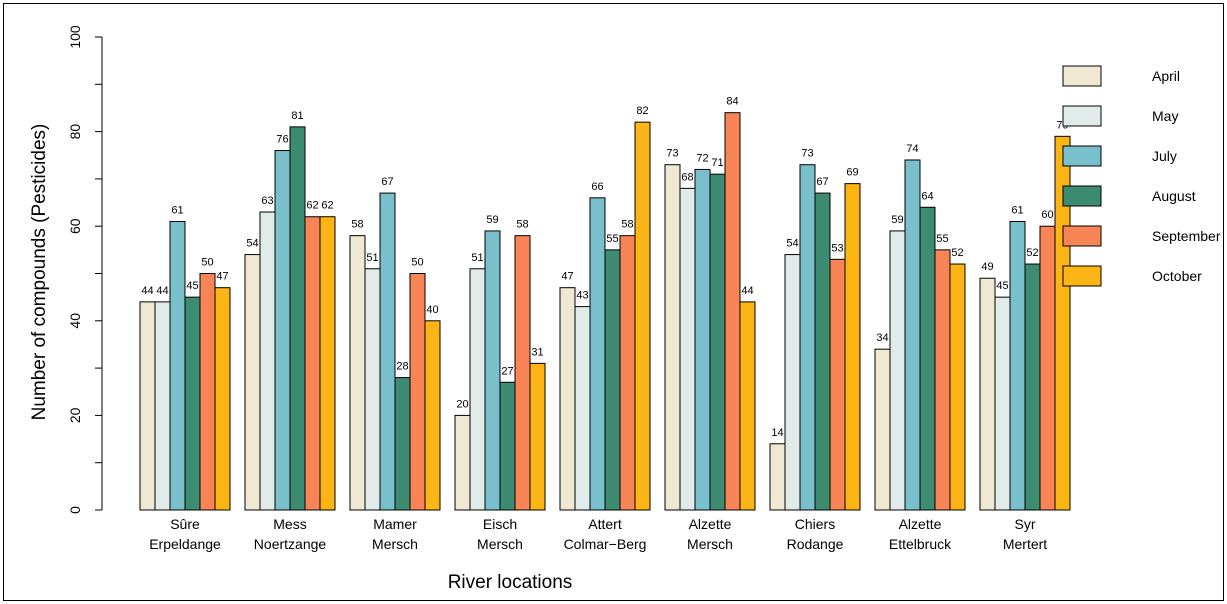 This screenshot has width=1227, height=604. What do you see at coordinates (702, 158) in the screenshot?
I see `data-label: 72` at bounding box center [702, 158].